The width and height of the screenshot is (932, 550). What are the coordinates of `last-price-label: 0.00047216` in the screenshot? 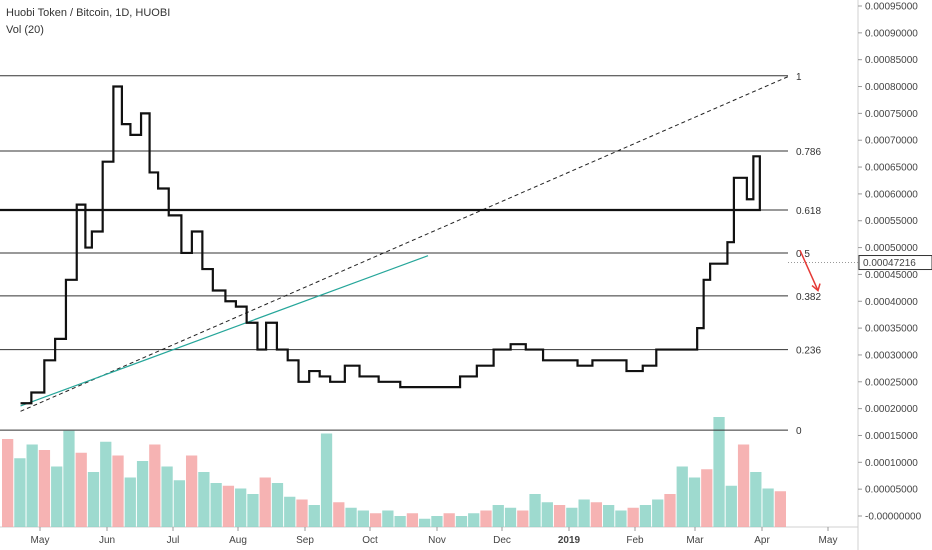 It's located at (889, 263).